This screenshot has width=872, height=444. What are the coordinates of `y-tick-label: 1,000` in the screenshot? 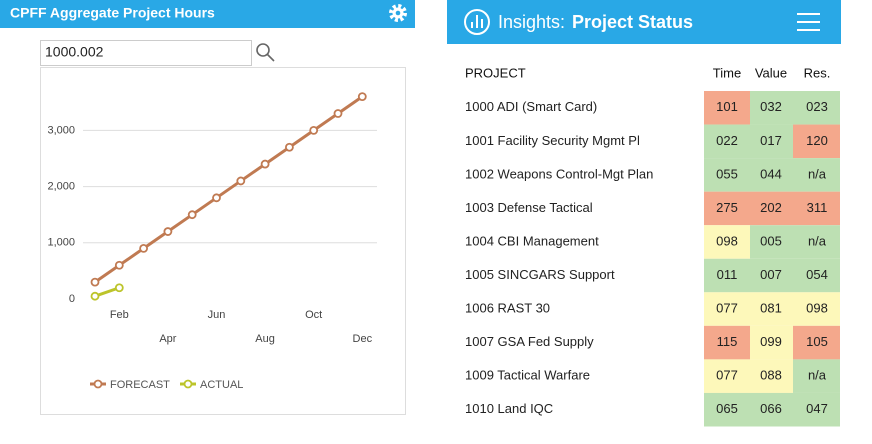 It's located at (61, 243).